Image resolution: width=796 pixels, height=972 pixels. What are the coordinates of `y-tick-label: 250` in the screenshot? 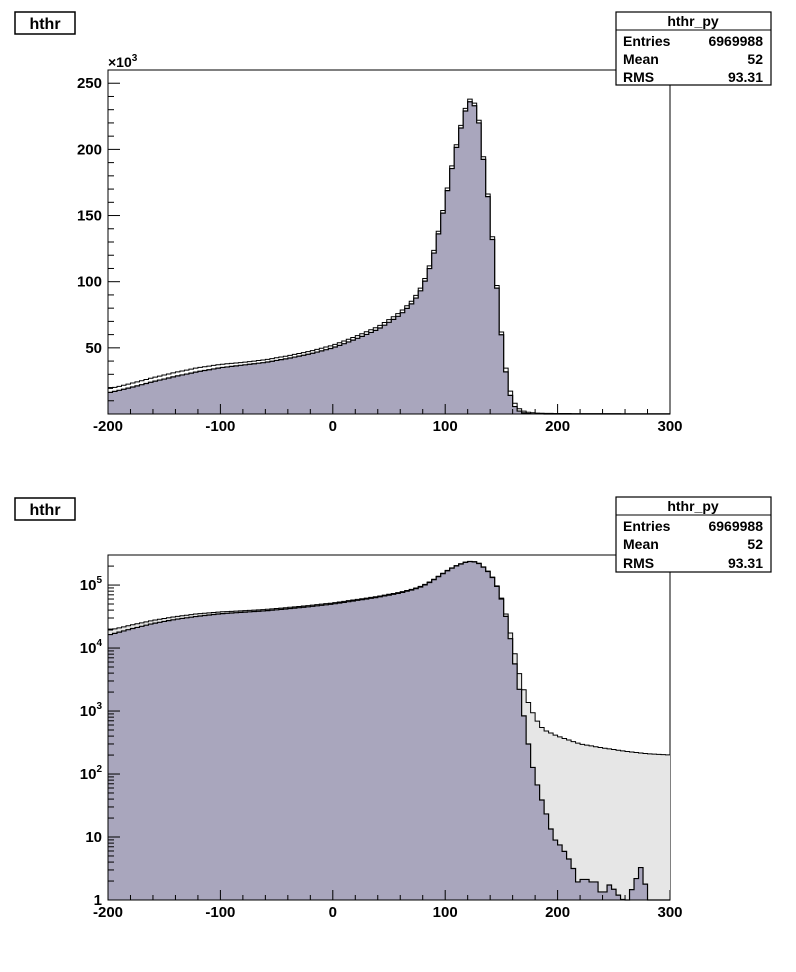 It's located at (89, 83).